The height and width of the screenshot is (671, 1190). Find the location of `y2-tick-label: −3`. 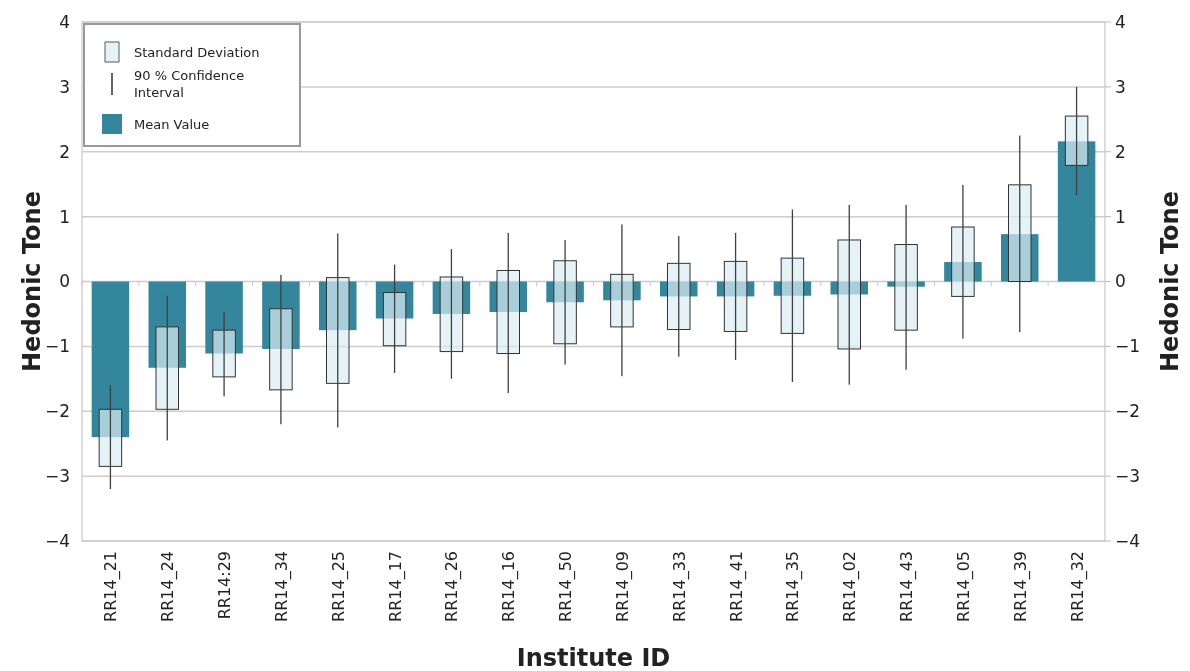

y2-tick-label: −3 is located at coordinates (1128, 476).